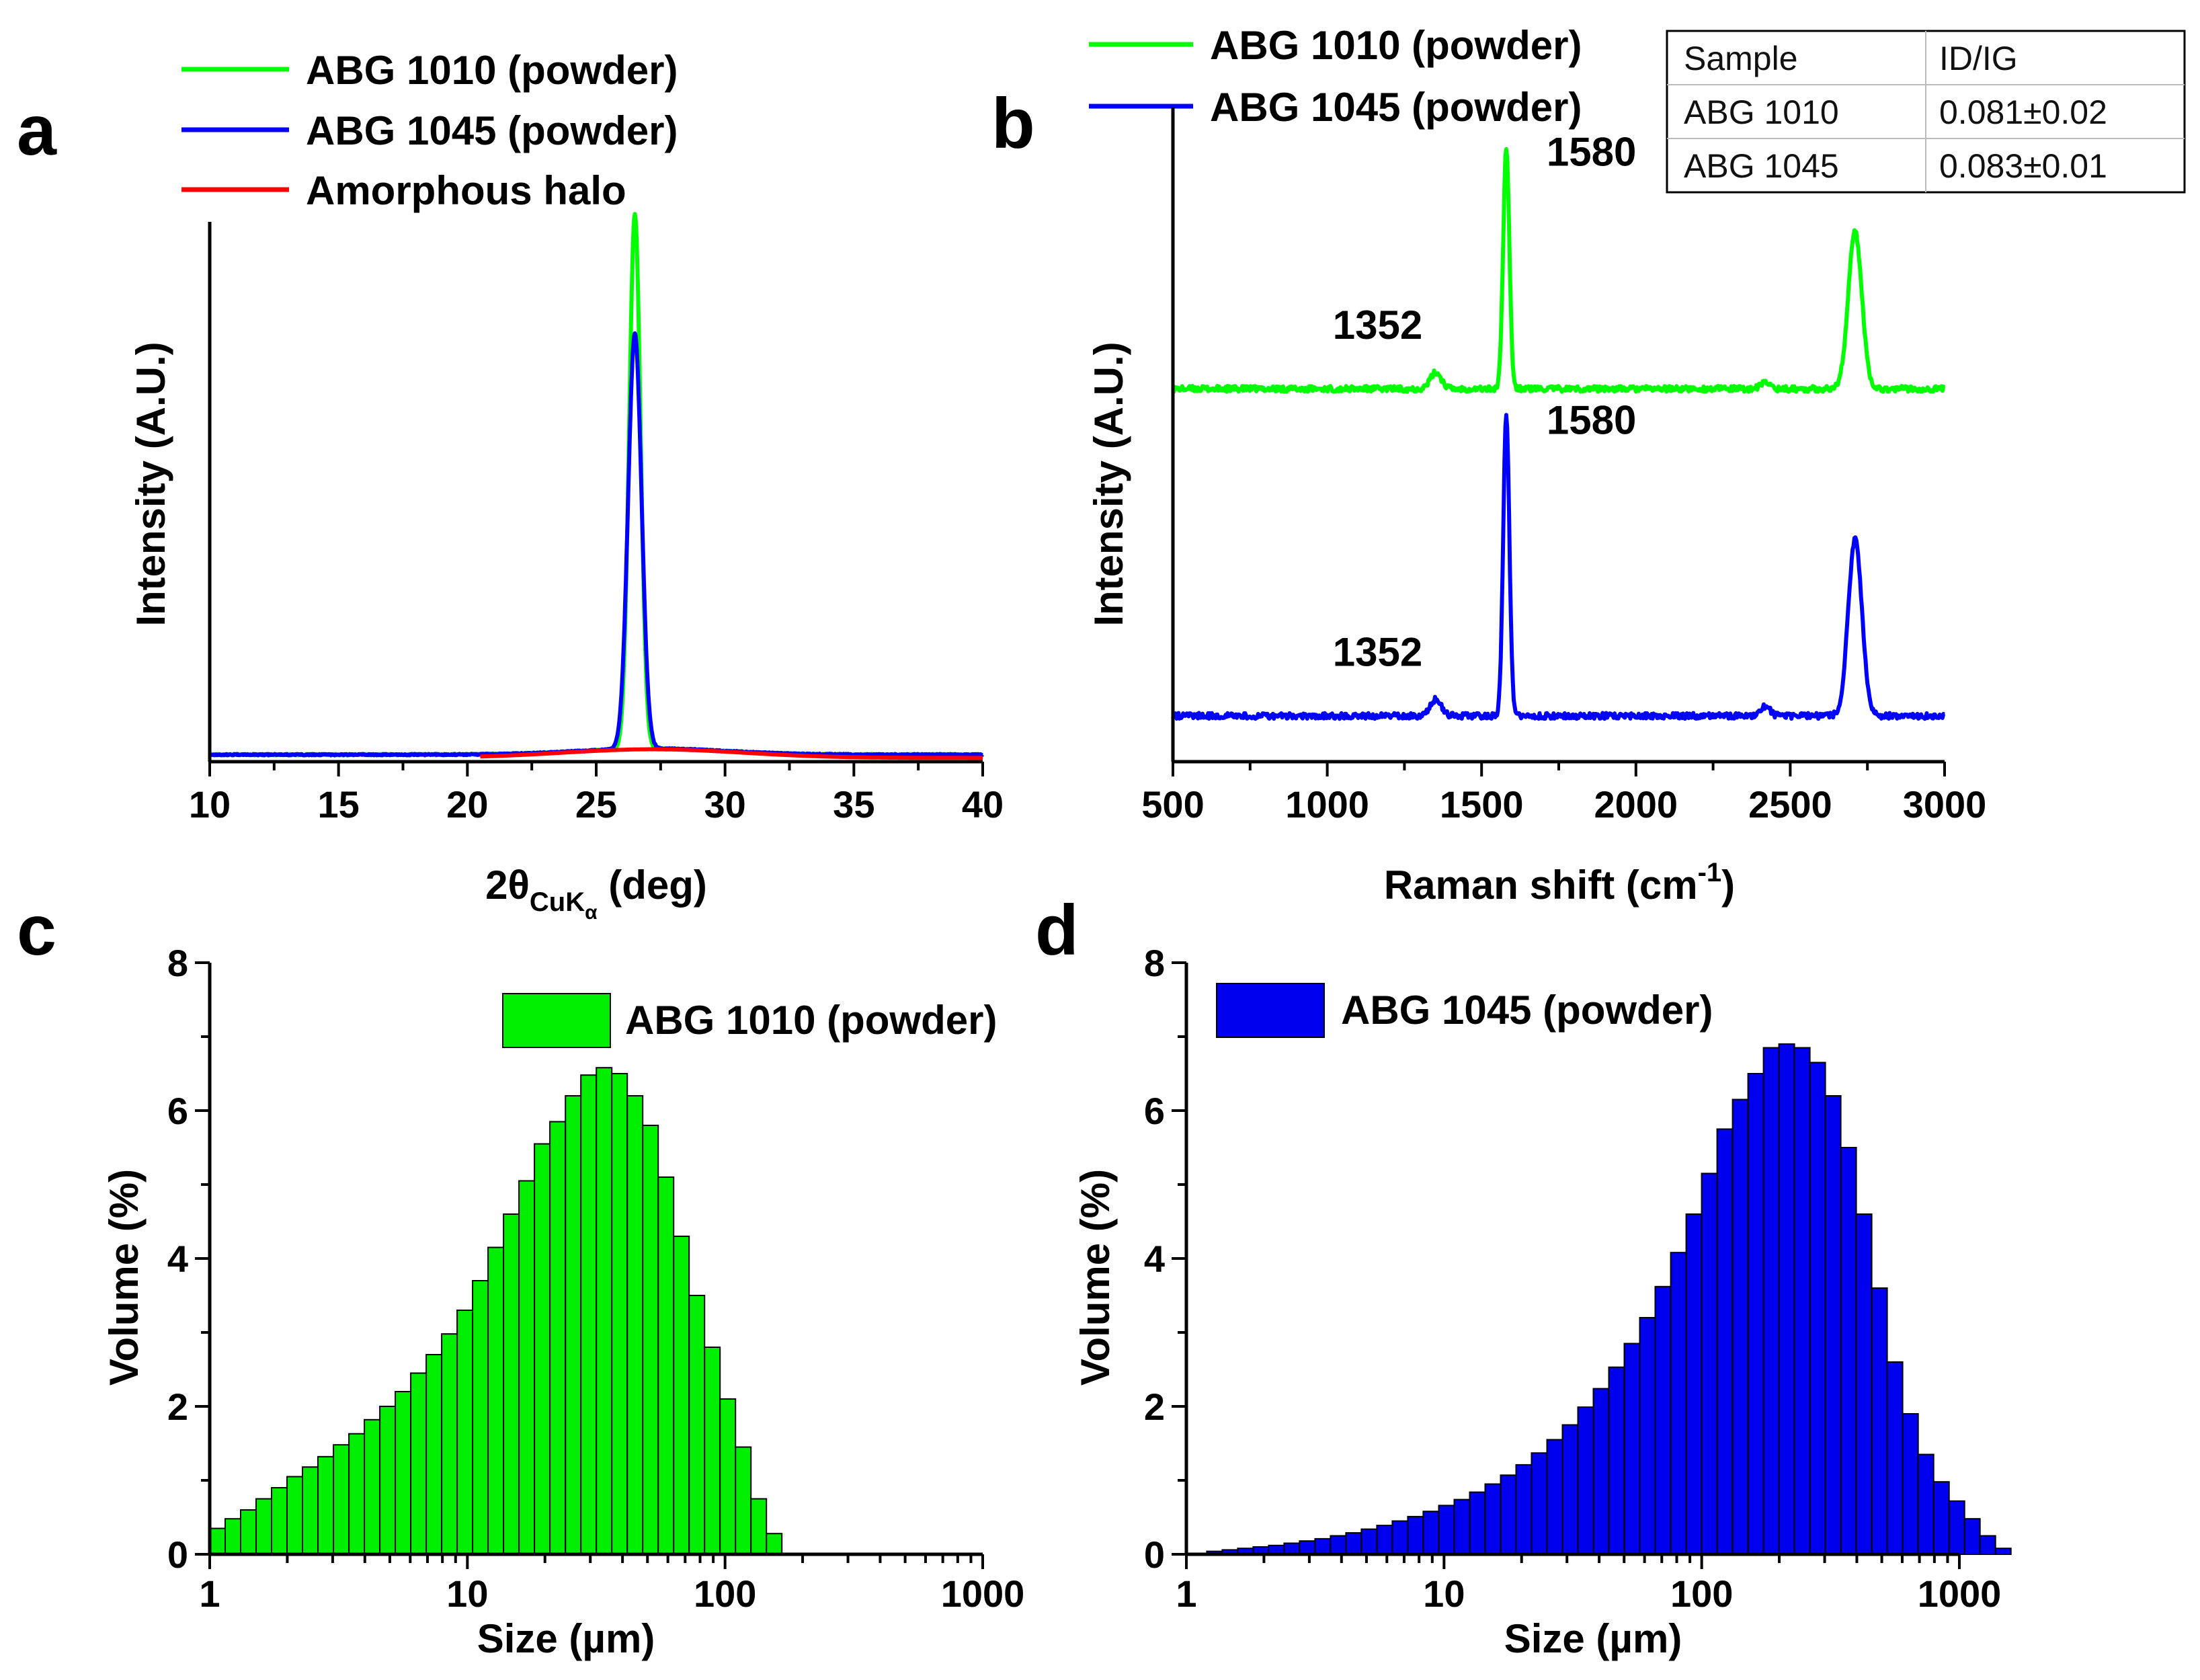 Image resolution: width=2200 pixels, height=1680 pixels. Describe the element at coordinates (124, 1277) in the screenshot. I see `panel-c-ylabel: Volume (%)` at that location.